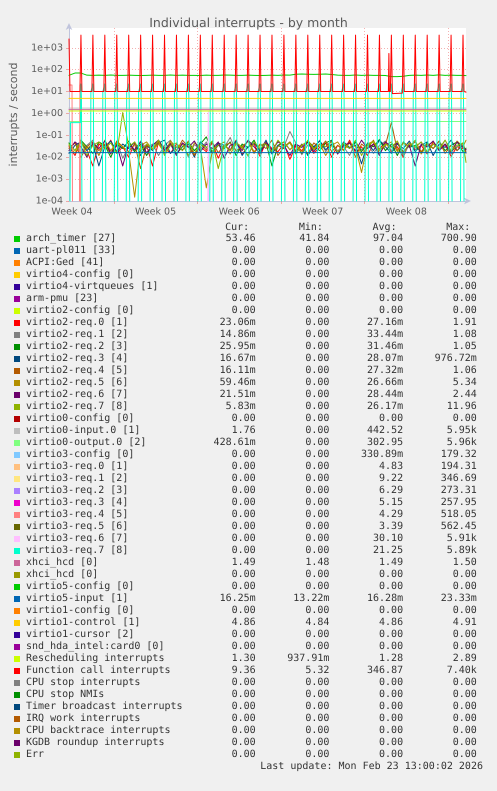 The image size is (497, 791). I want to click on legend-label: virtio0-config [0], so click(80, 419).